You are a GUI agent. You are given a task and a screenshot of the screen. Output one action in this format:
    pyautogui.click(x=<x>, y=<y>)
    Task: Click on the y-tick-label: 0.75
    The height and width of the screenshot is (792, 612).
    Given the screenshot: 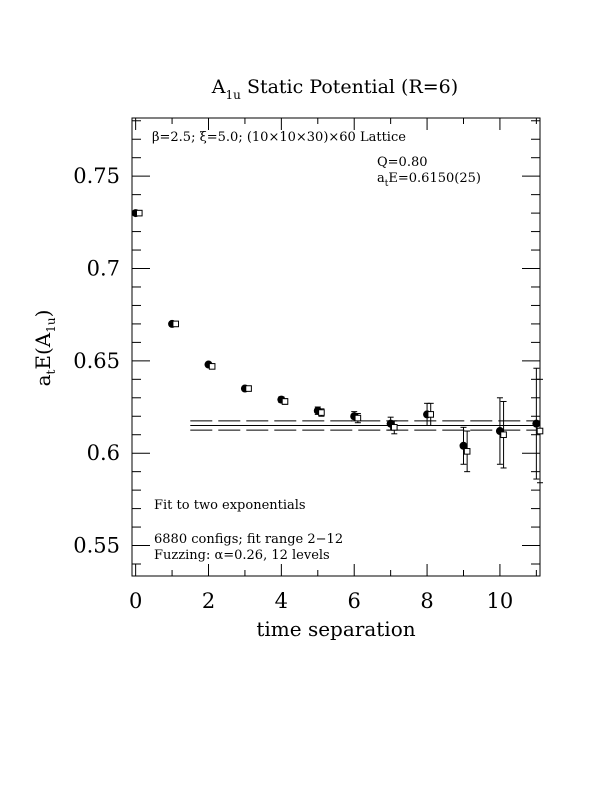 What is the action you would take?
    pyautogui.click(x=96, y=176)
    